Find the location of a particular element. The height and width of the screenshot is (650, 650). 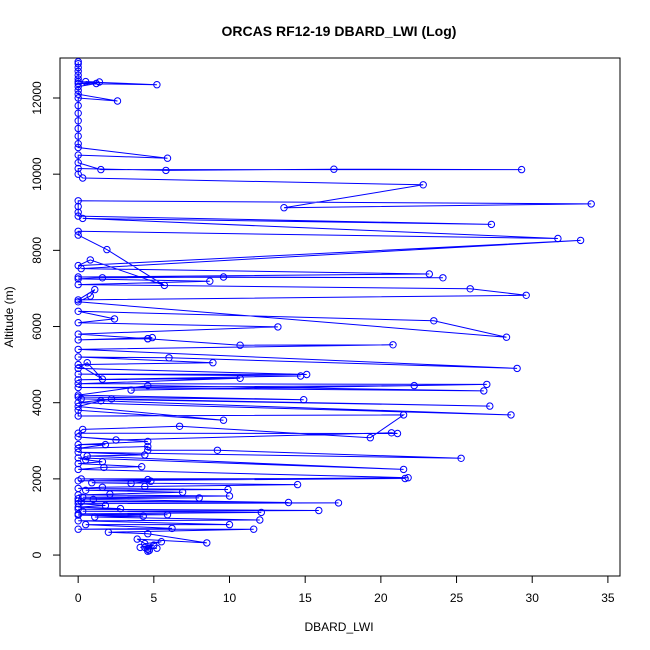

y-axis: 0 2000 4000 6000 8000 10000 12000 is located at coordinates (45, 319).